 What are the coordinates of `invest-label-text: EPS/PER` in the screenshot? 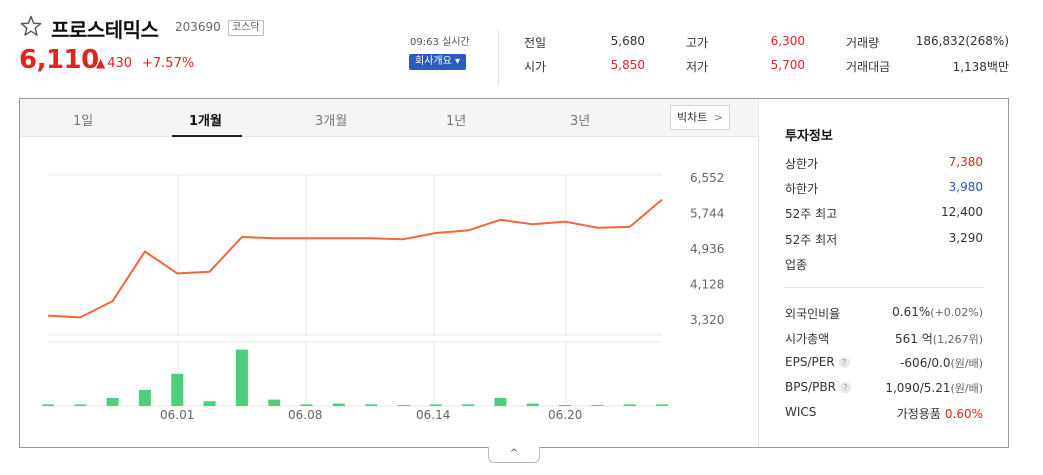 It's located at (810, 362).